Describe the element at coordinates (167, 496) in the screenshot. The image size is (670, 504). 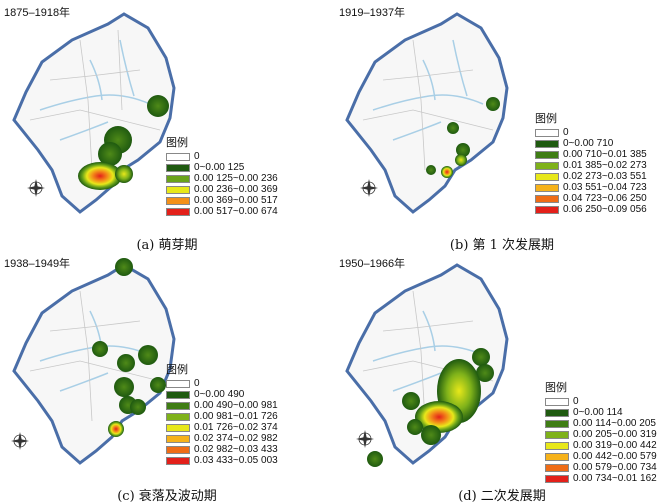
I see `panel-caption: (c) 衰落及波动期` at that location.